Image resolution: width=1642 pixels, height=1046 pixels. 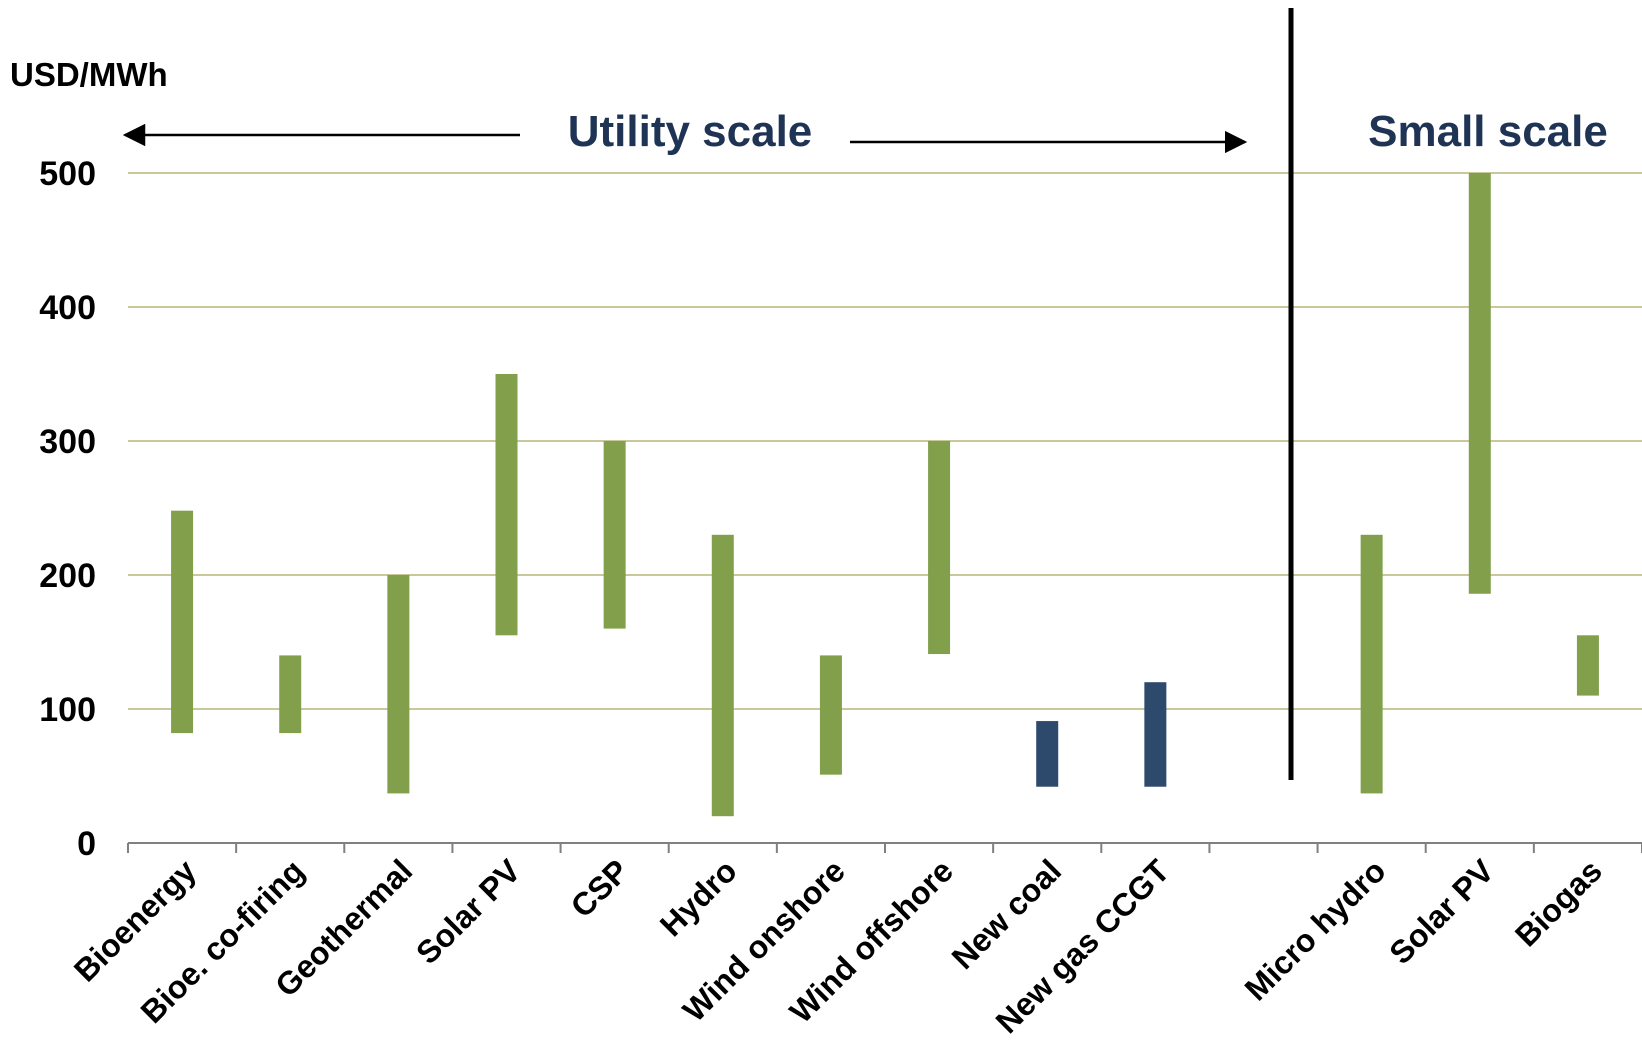 I want to click on y-axis-label: USD/MWh, so click(x=89, y=74).